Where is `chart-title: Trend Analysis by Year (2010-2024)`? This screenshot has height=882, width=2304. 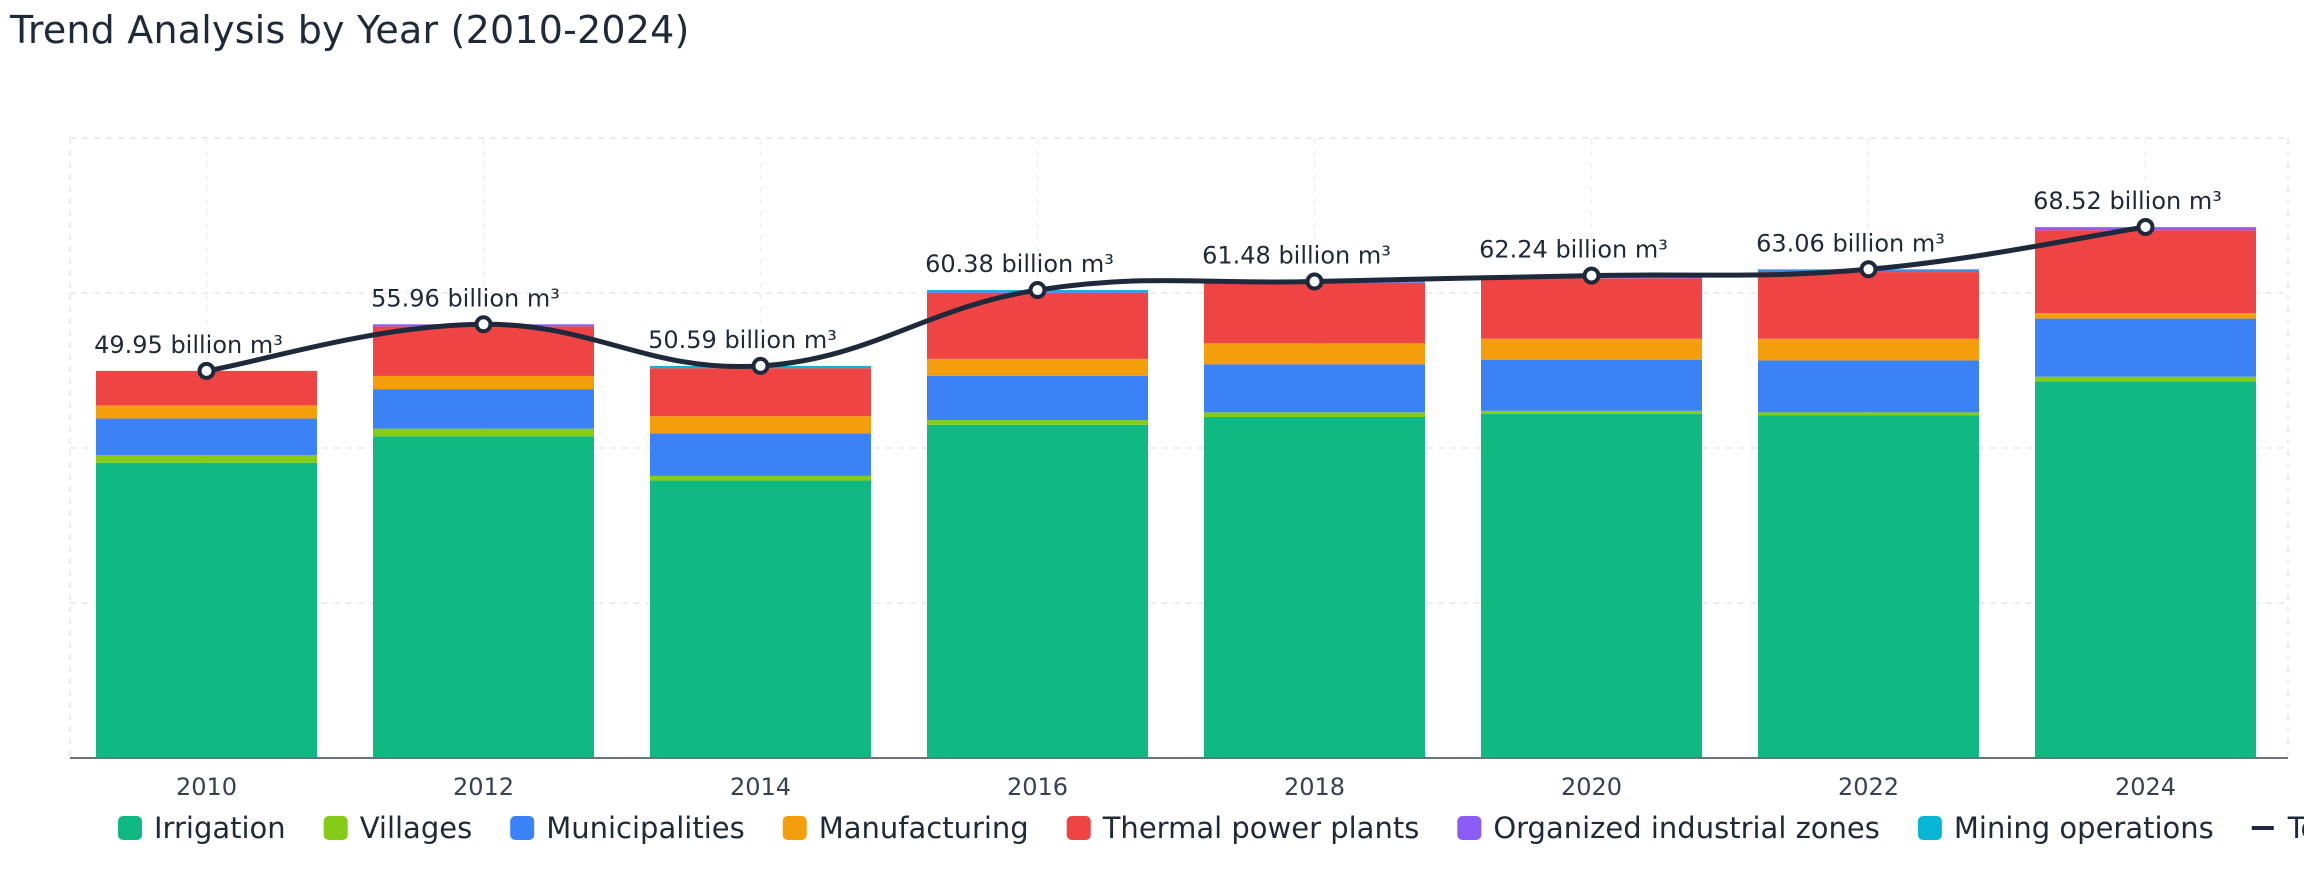
chart-title: Trend Analysis by Year (2010-2024) is located at coordinates (350, 30).